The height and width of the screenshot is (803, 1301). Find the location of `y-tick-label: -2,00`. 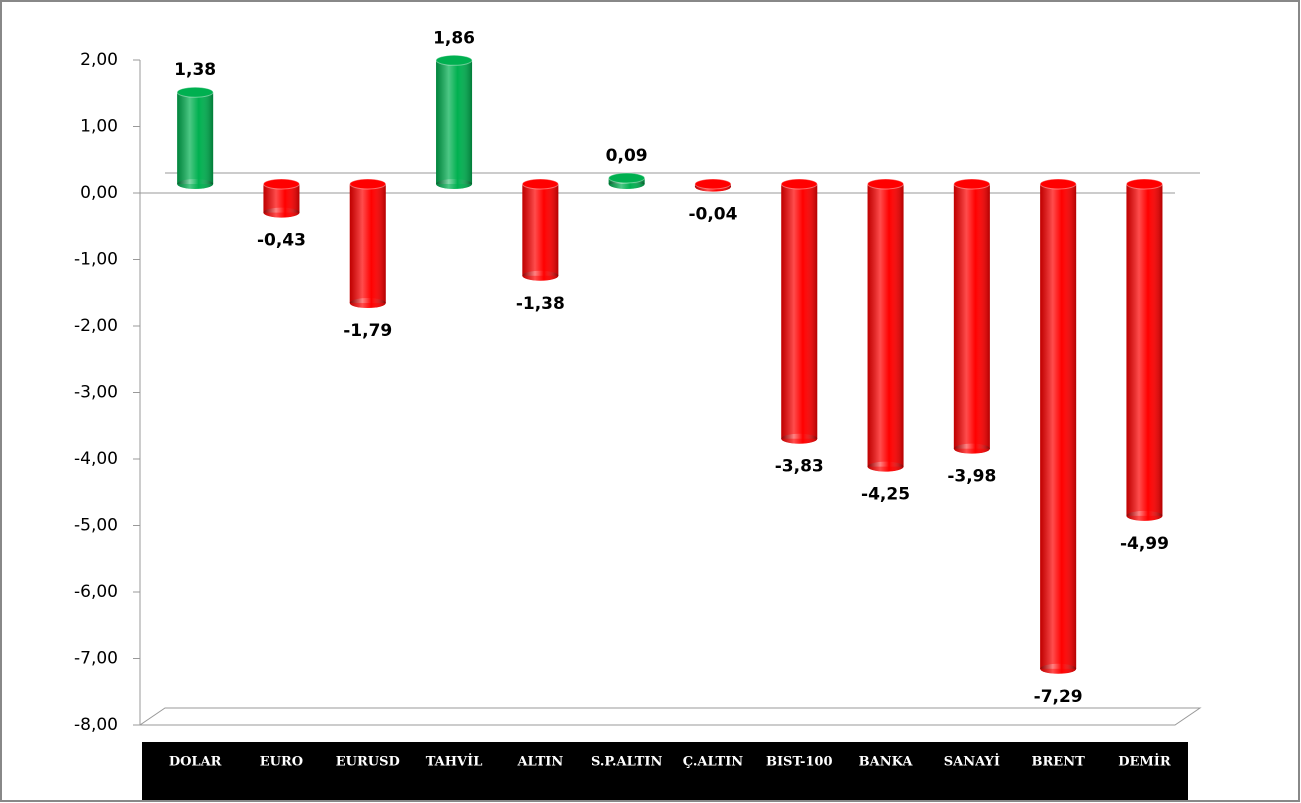

y-tick-label: -2,00 is located at coordinates (96, 326).